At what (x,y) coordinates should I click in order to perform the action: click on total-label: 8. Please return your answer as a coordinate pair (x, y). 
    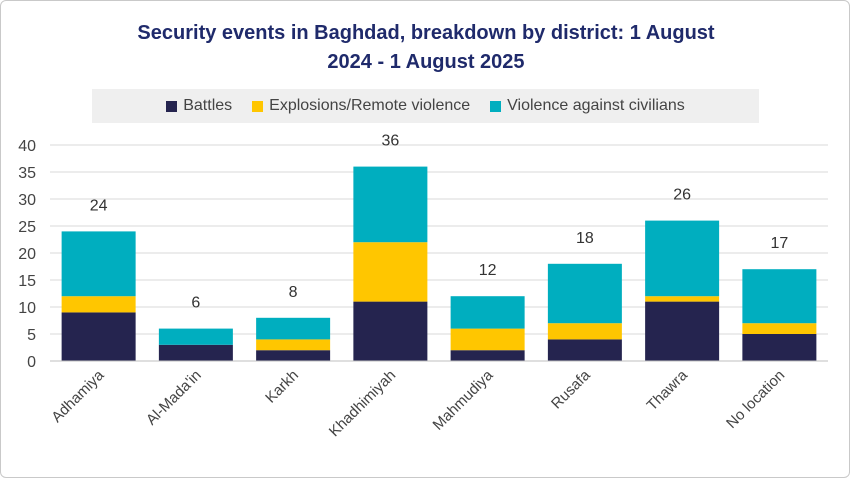
    Looking at the image, I should click on (293, 292).